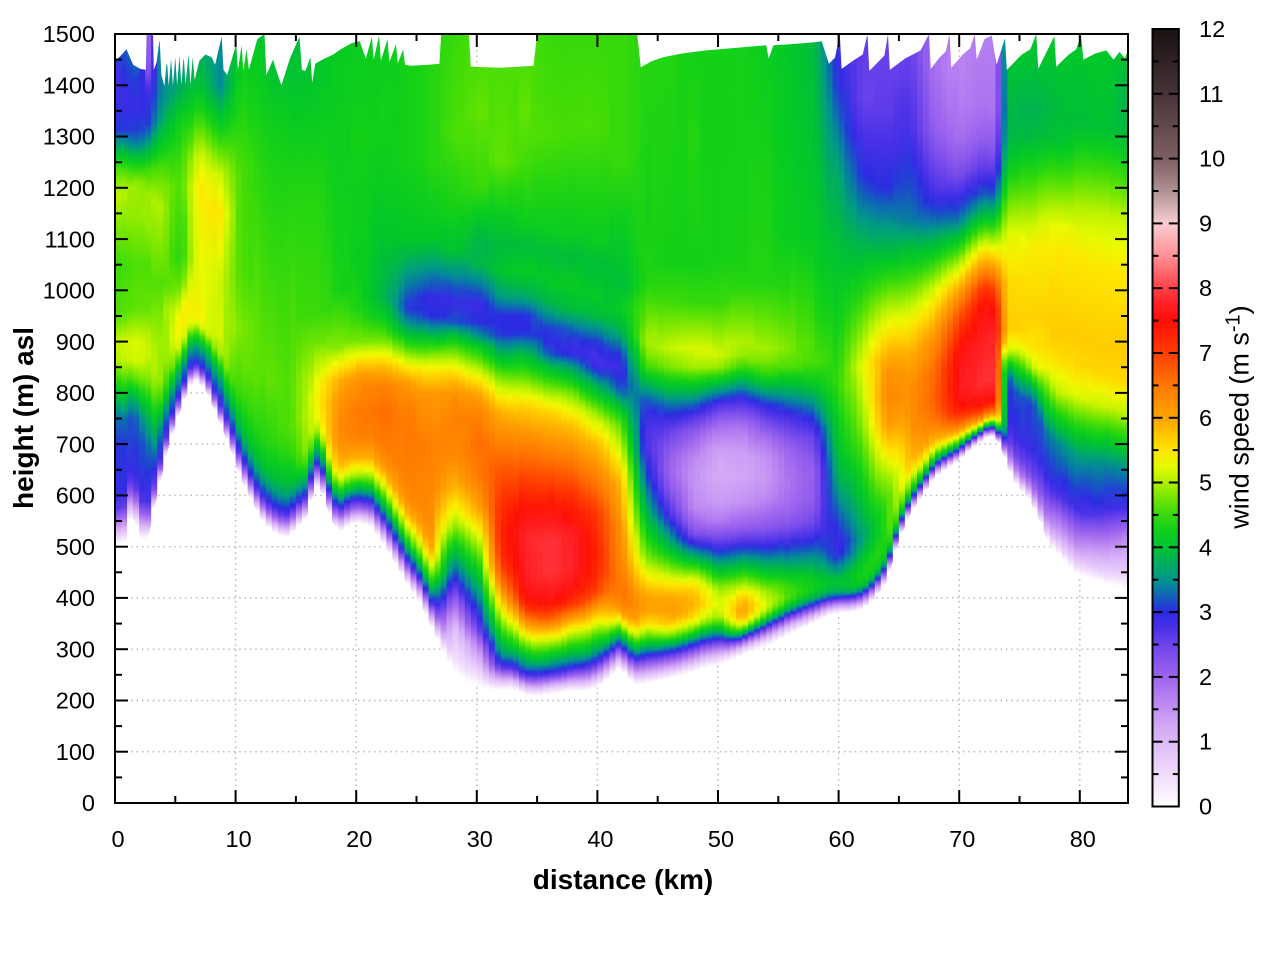 This screenshot has width=1280, height=965. What do you see at coordinates (600, 839) in the screenshot?
I see `svg-text: 40` at bounding box center [600, 839].